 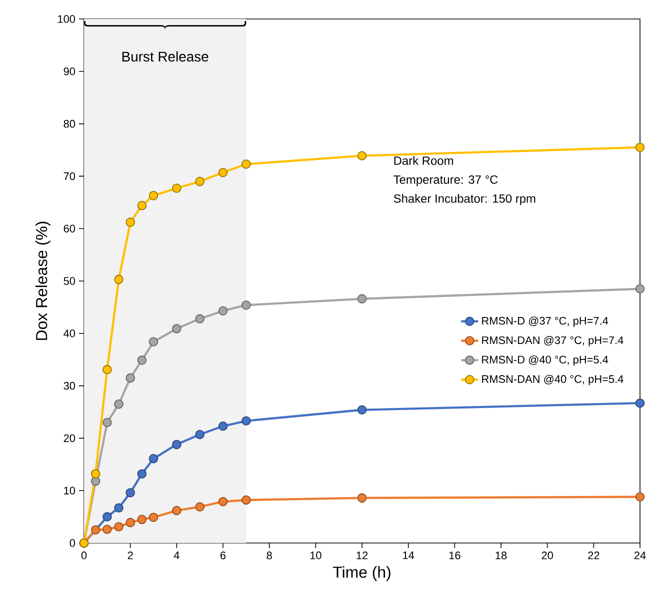 I want to click on x-tick-label: 16, so click(x=454, y=556).